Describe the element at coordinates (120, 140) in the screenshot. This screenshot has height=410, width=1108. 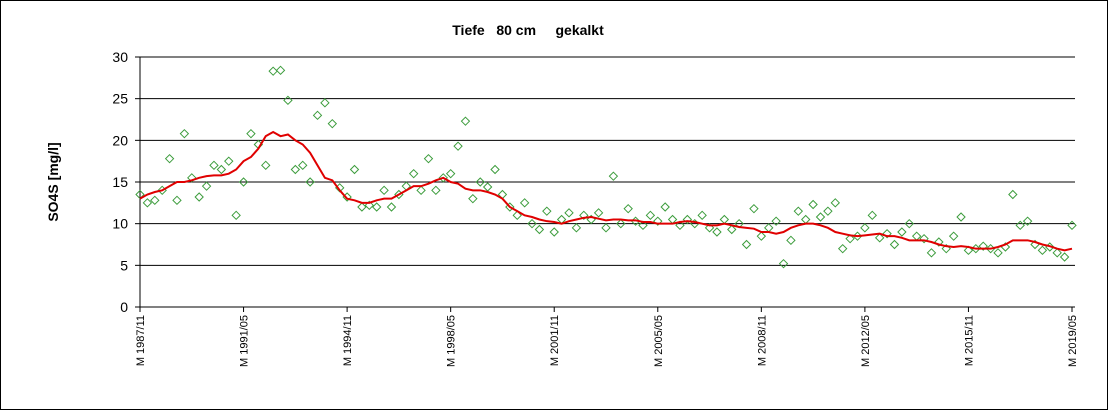
I see `y-tick-label: 20` at that location.